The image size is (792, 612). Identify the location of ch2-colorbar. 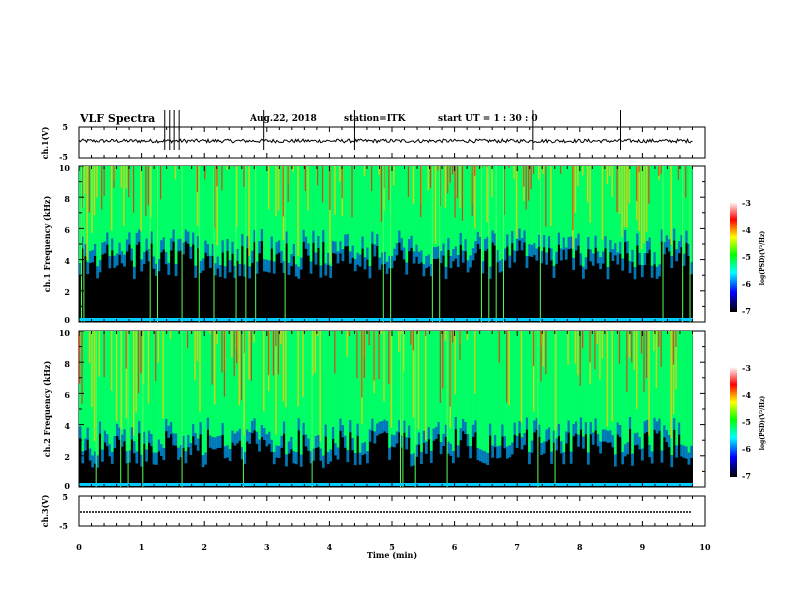
(733, 422).